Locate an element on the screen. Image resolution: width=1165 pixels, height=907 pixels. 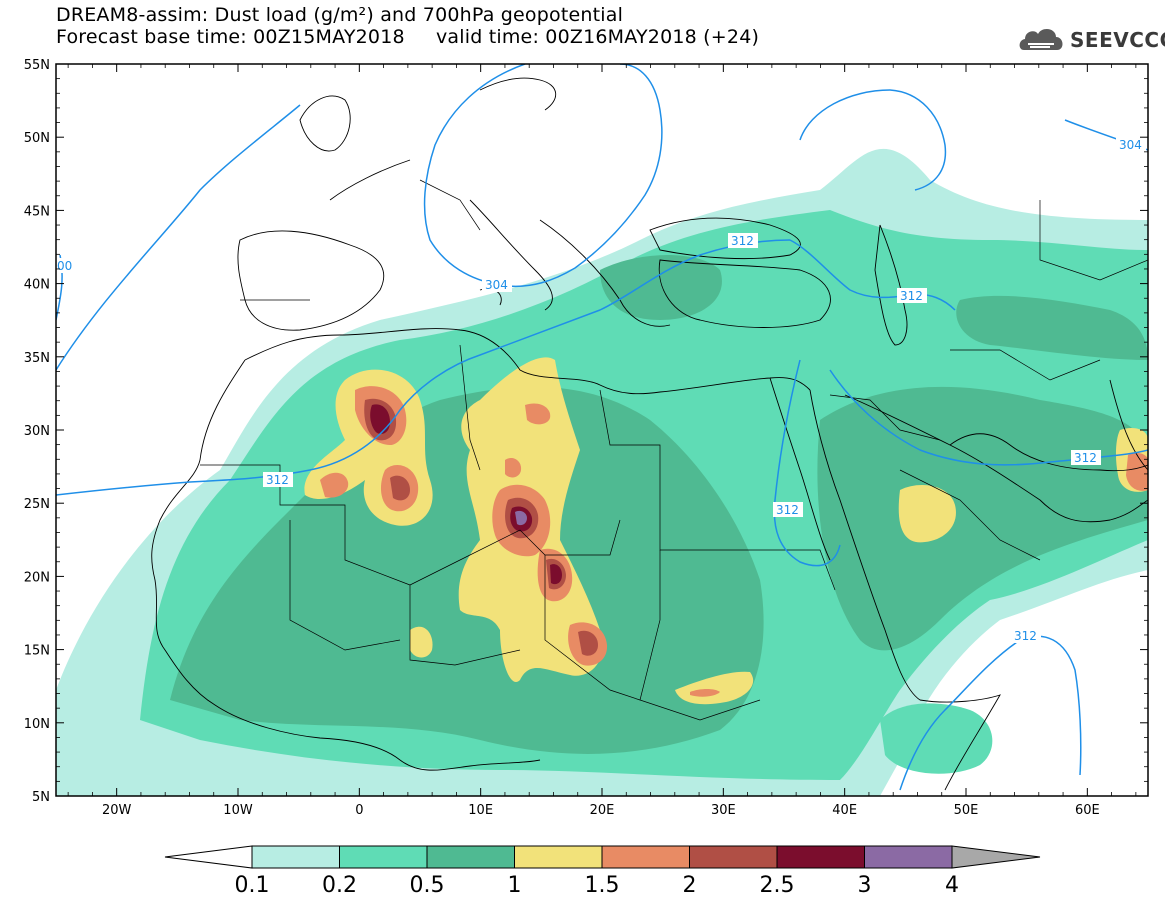
dust-band-2-central3 is located at coordinates (588, 643).